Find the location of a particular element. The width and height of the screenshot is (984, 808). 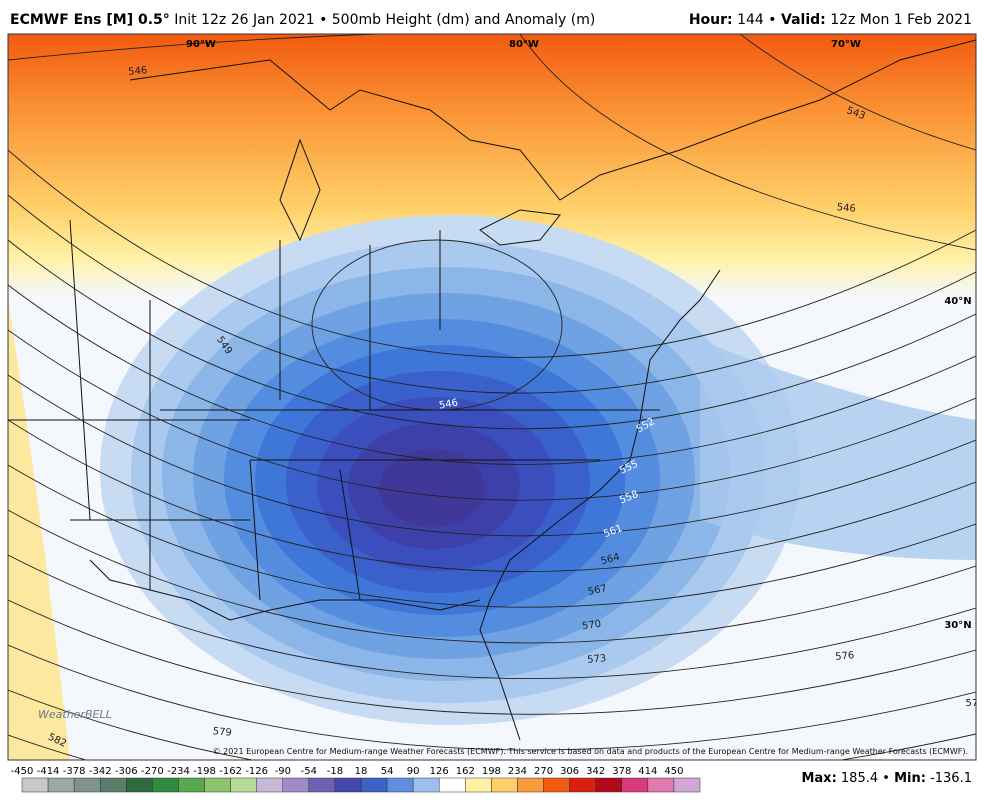

colorbar-label: -342 is located at coordinates (100, 771).